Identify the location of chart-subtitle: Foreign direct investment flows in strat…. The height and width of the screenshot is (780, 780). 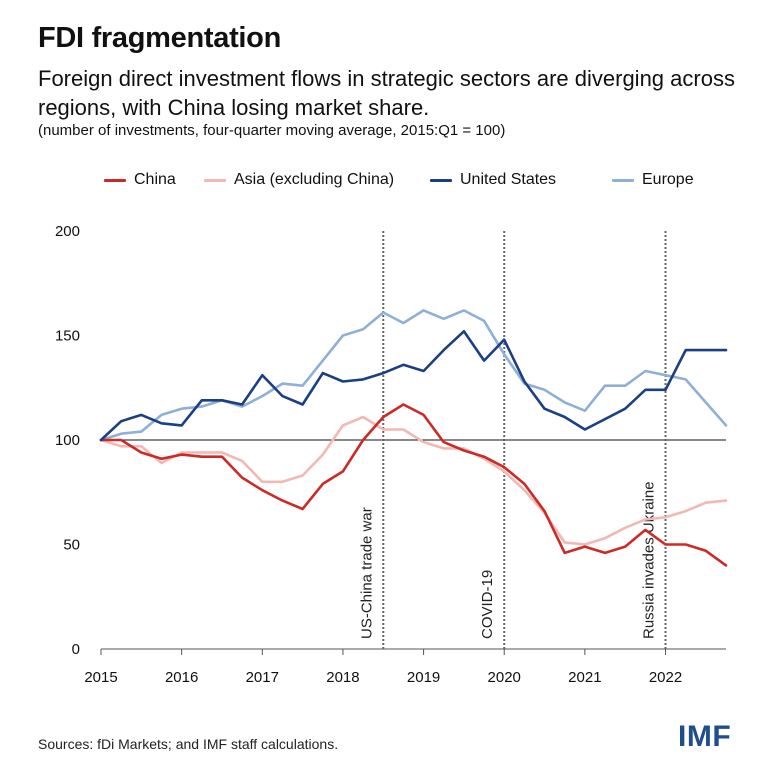
(386, 93).